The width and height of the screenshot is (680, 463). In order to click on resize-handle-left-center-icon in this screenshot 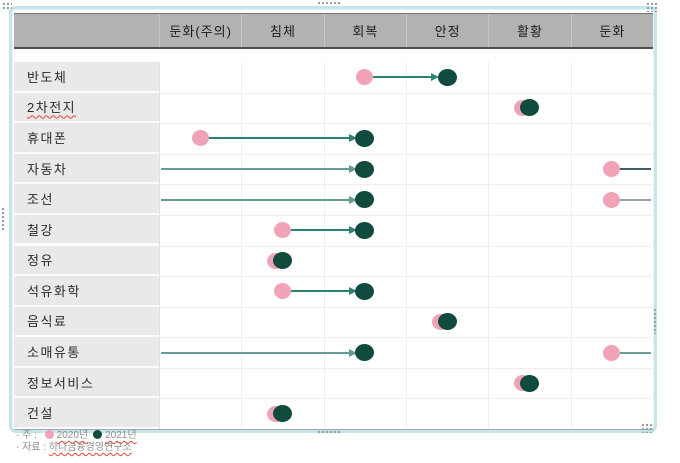, I will do `click(3, 219)`.